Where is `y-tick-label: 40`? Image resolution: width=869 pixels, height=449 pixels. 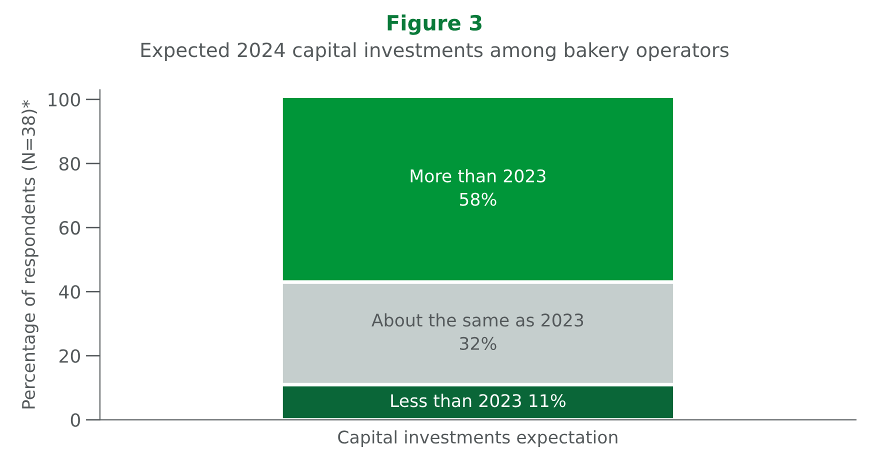 y-tick-label: 40 is located at coordinates (69, 292).